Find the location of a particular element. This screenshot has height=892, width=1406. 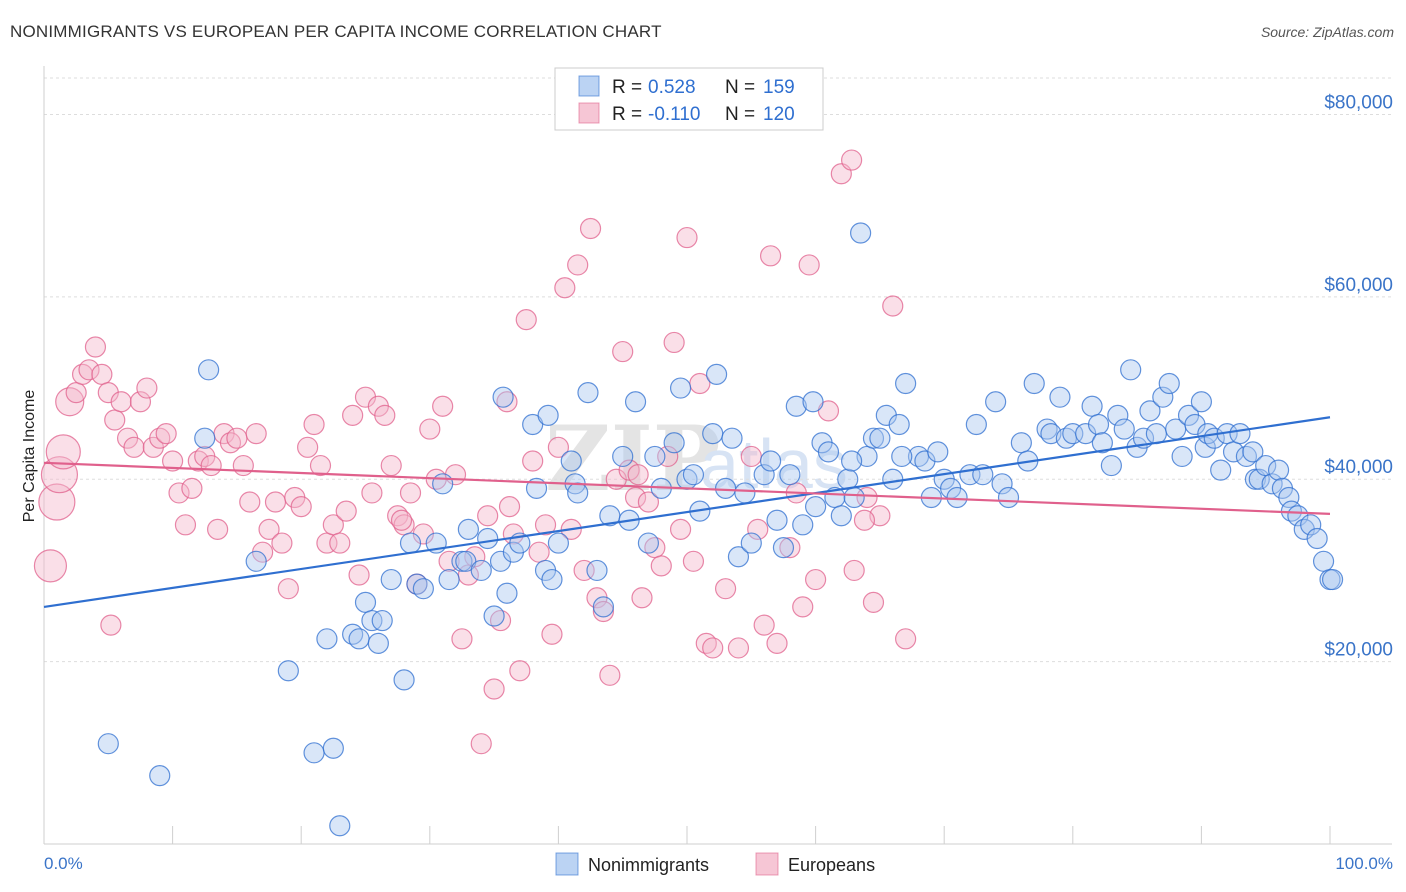

y-tick-label-0: $20,000 is located at coordinates (1358, 650).